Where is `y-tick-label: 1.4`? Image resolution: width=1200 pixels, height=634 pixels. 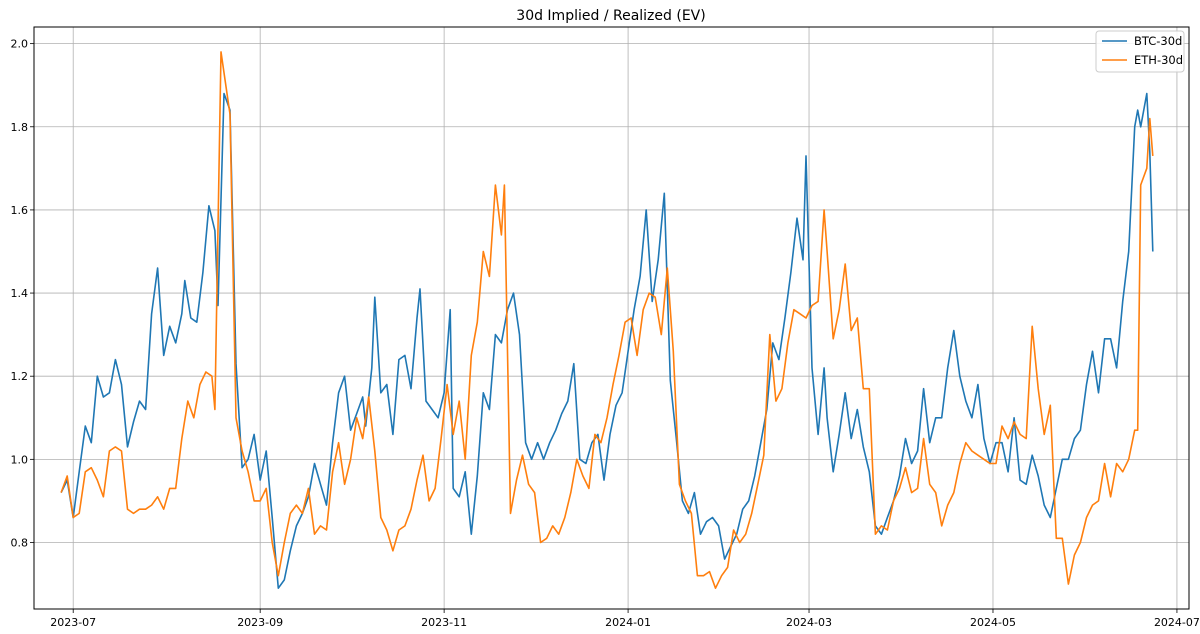 y-tick-label: 1.4 is located at coordinates (20, 293).